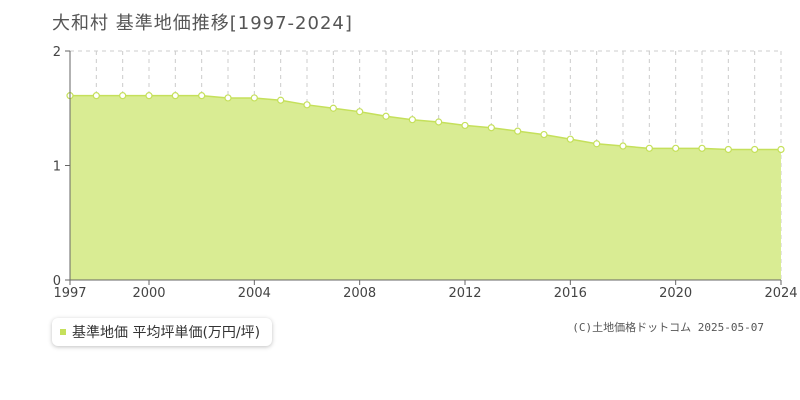 Image resolution: width=800 pixels, height=400 pixels. I want to click on data-points, so click(425, 123).